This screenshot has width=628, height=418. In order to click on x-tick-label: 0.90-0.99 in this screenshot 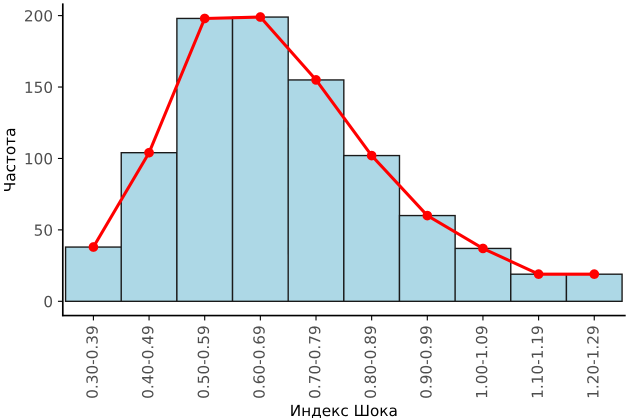, I will do `click(426, 362)`.